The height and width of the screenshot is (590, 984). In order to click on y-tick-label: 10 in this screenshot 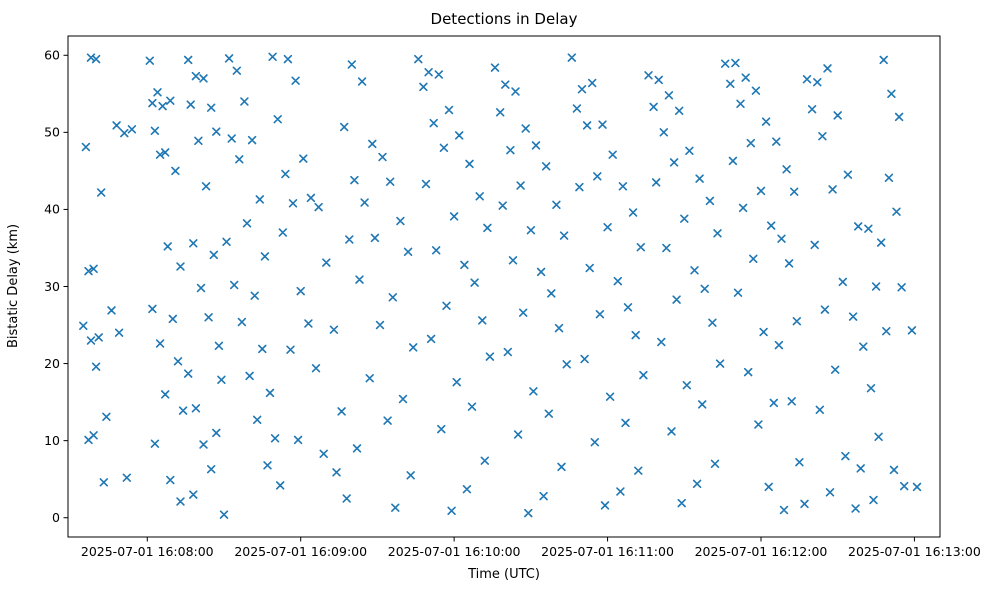, I will do `click(52, 440)`.